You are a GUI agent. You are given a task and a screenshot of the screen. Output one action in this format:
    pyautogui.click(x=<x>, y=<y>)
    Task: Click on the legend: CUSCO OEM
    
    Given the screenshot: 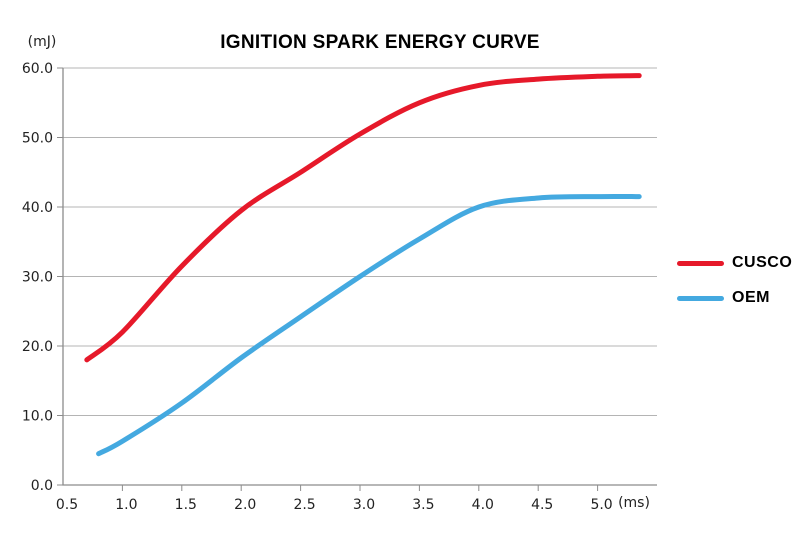 What is the action you would take?
    pyautogui.click(x=734, y=280)
    